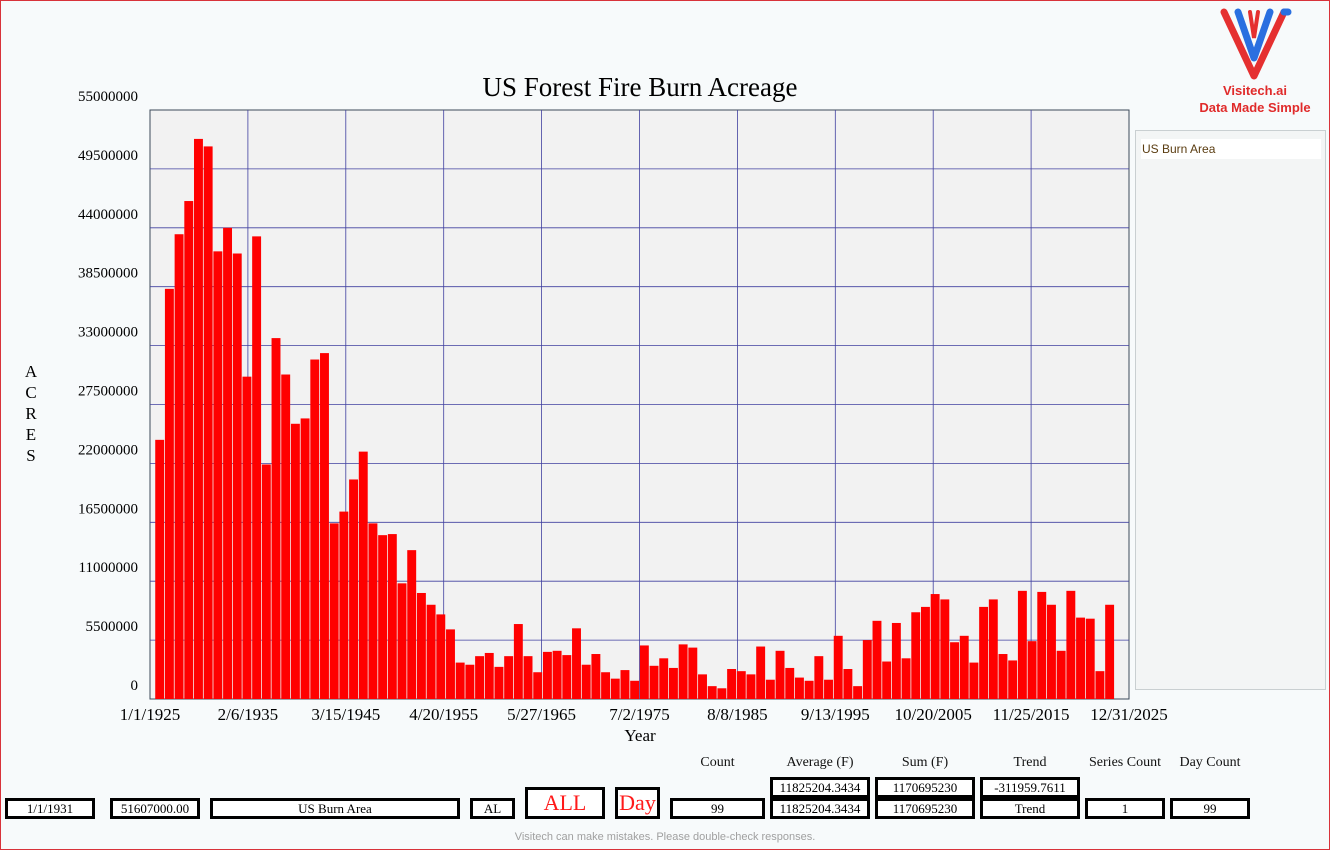  Describe the element at coordinates (108, 333) in the screenshot. I see `y-tick-label: 33000000` at that location.